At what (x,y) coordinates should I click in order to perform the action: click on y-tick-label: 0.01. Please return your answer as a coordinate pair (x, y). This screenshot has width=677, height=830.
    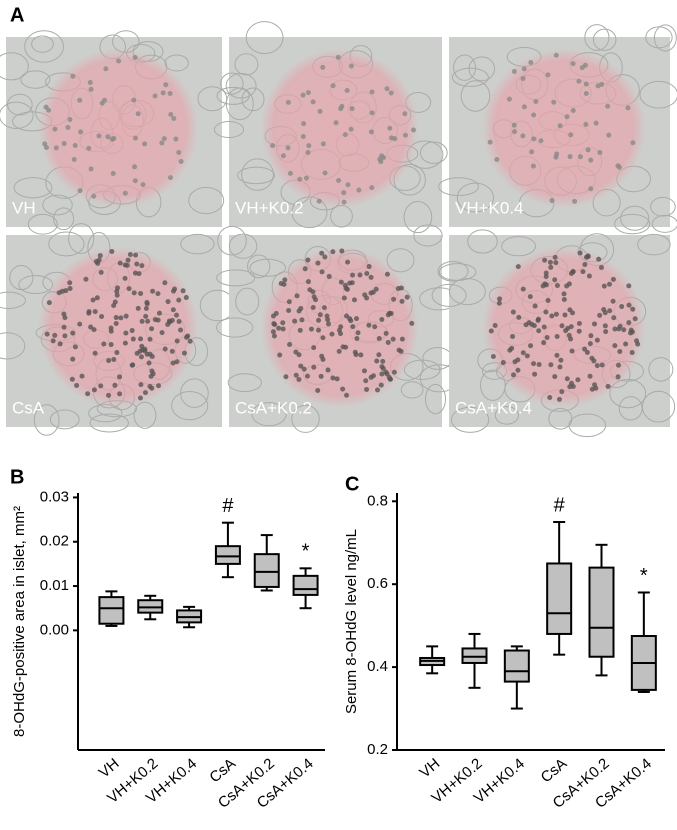
    Looking at the image, I should click on (54, 585).